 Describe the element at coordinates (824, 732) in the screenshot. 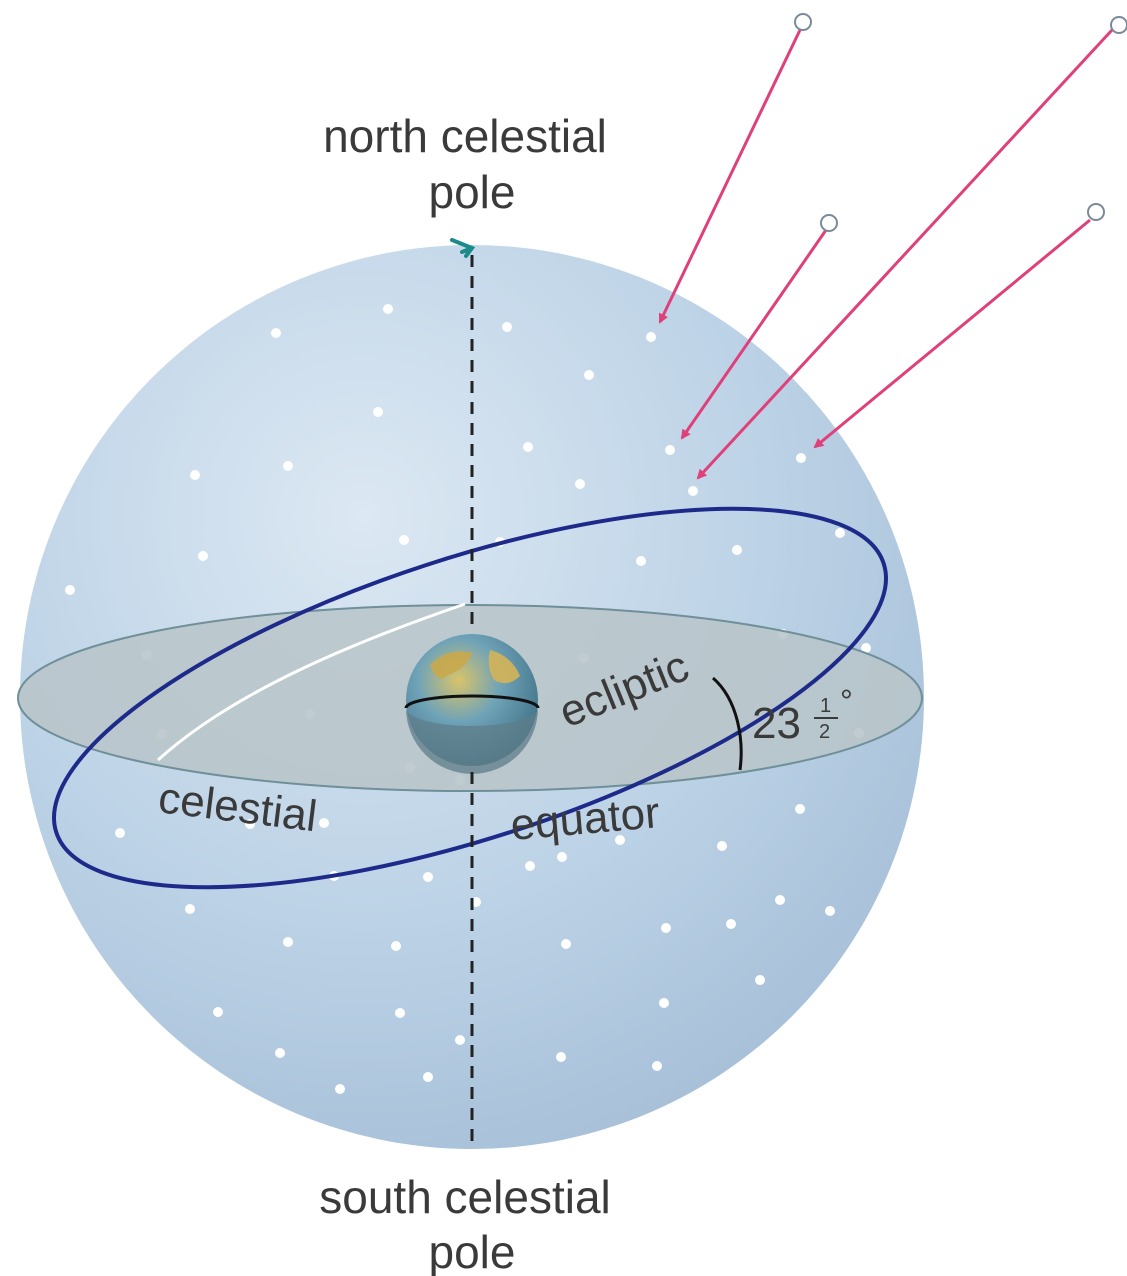

I see `angle-denominator: 2` at that location.